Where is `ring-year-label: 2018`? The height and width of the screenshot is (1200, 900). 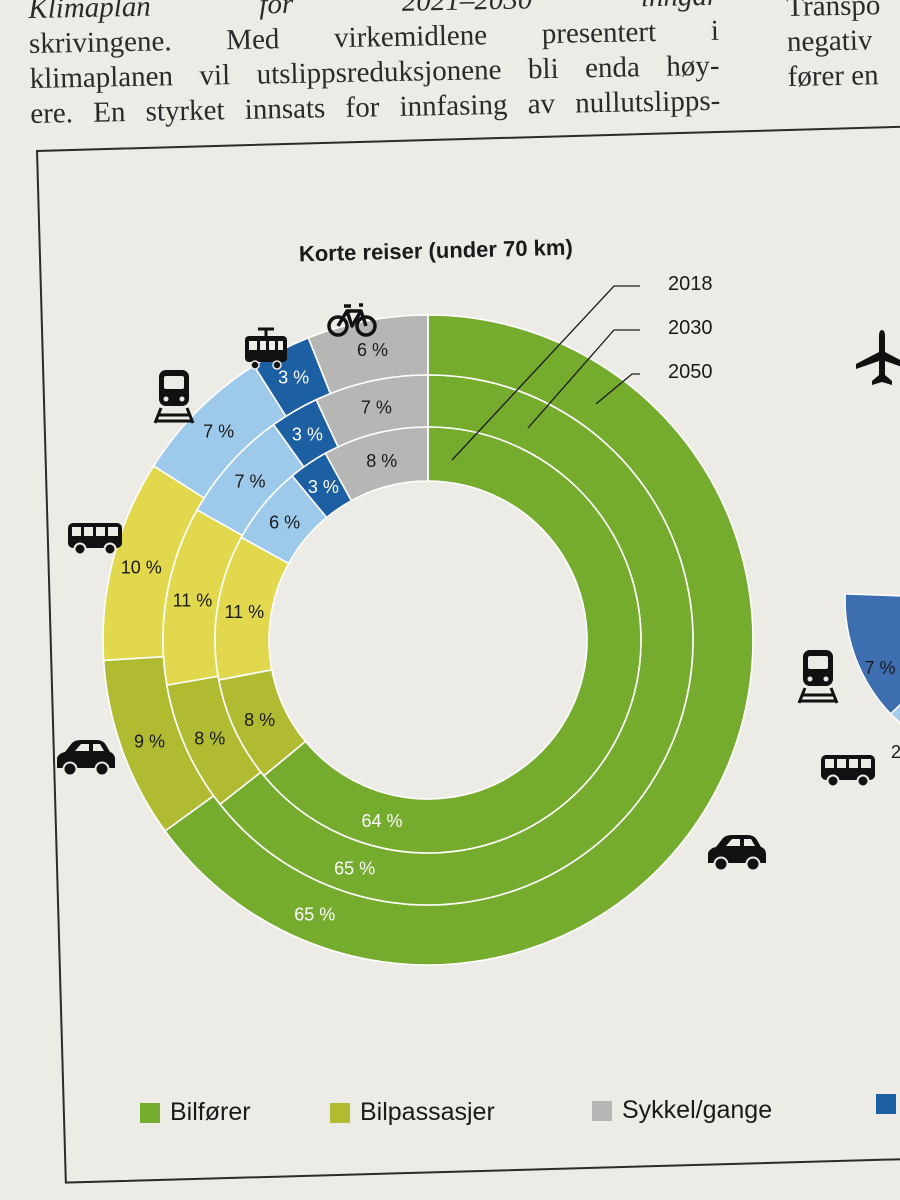 ring-year-label: 2018 is located at coordinates (690, 284).